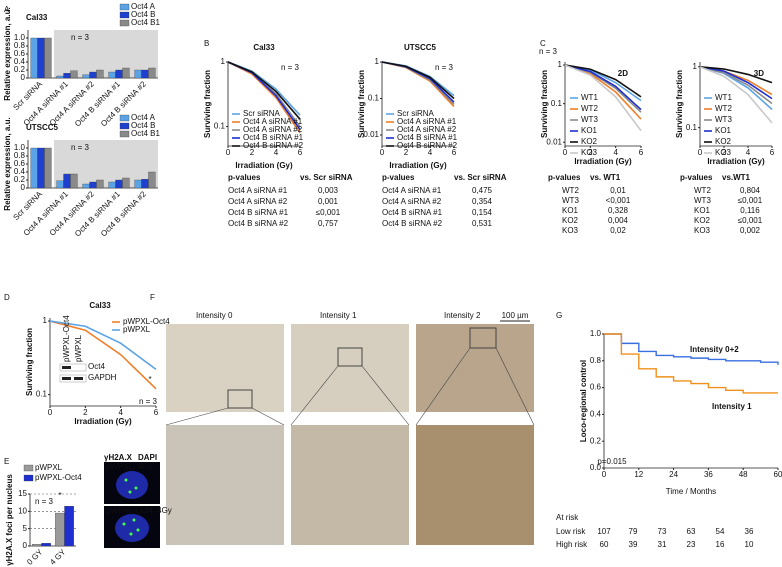 The width and height of the screenshot is (782, 567). Describe the element at coordinates (273, 129) in the screenshot. I see `legend-label: Oct4 A siRNA #2` at that location.